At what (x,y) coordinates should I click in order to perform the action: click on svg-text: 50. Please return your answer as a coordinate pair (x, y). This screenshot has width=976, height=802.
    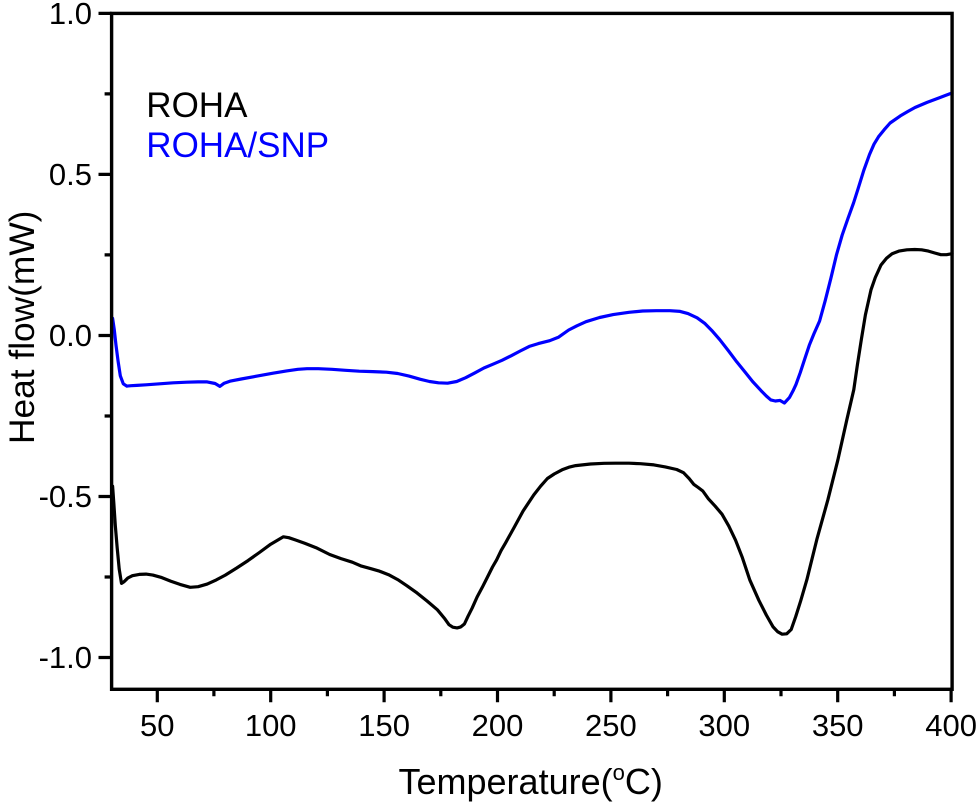
    Looking at the image, I should click on (157, 725).